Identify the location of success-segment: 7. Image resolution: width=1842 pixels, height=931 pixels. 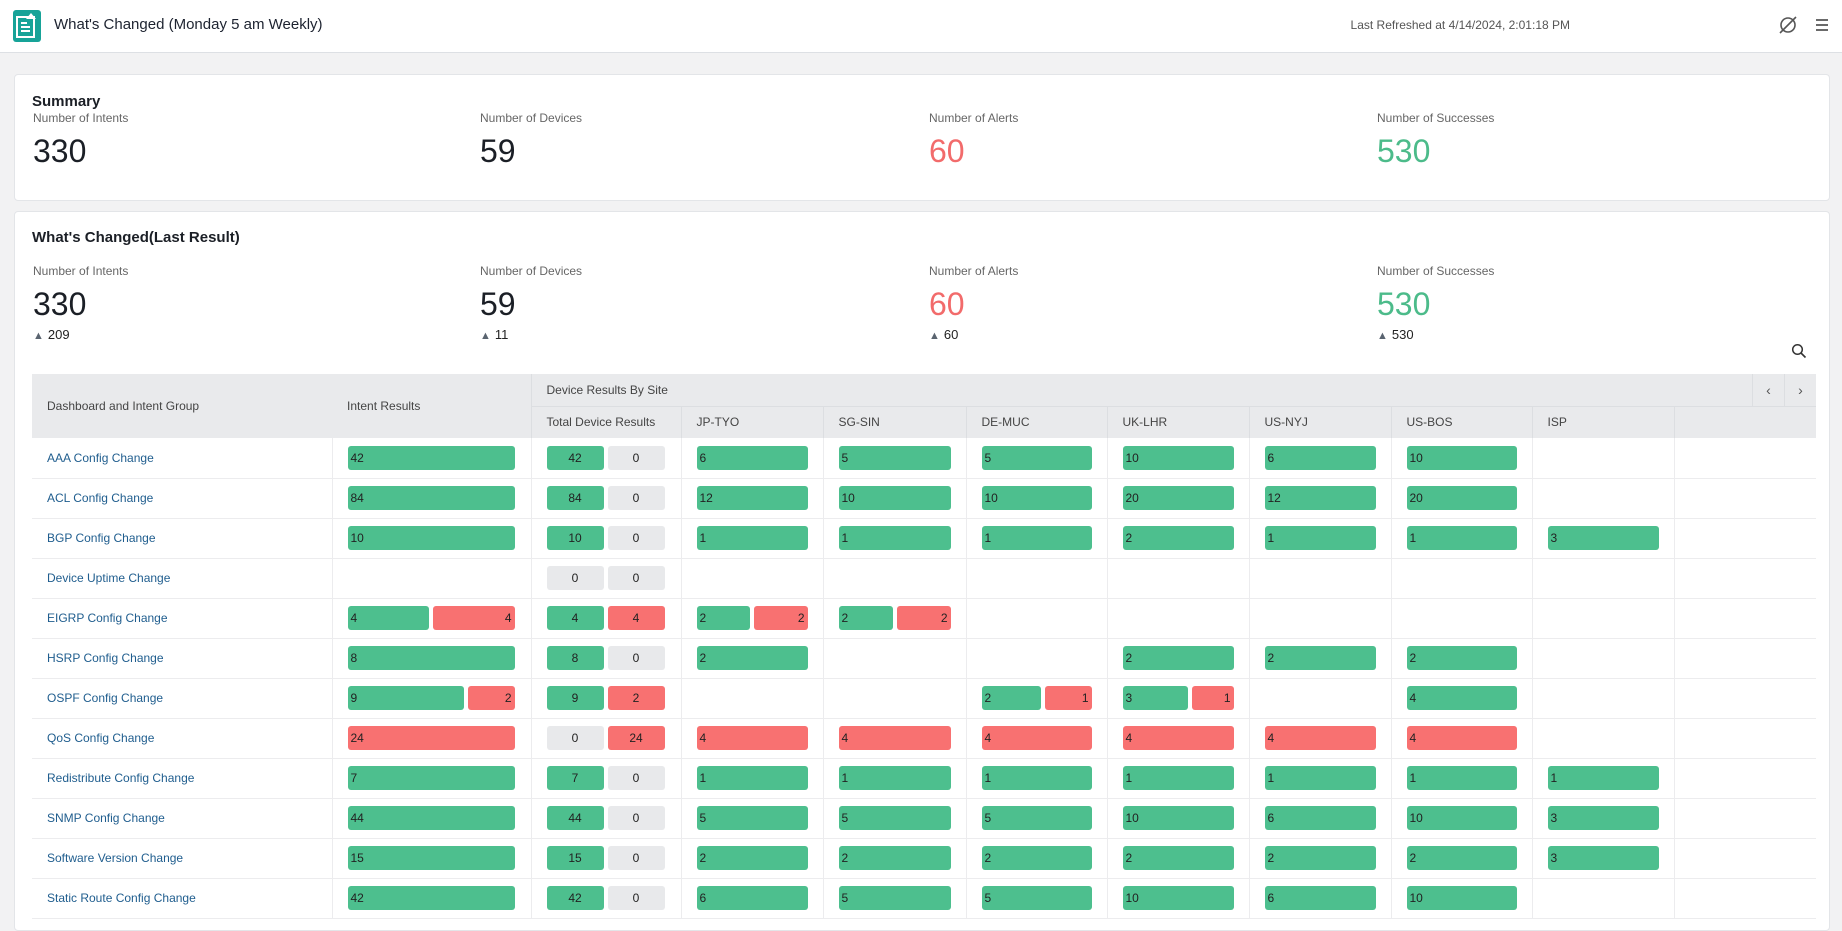
(431, 778).